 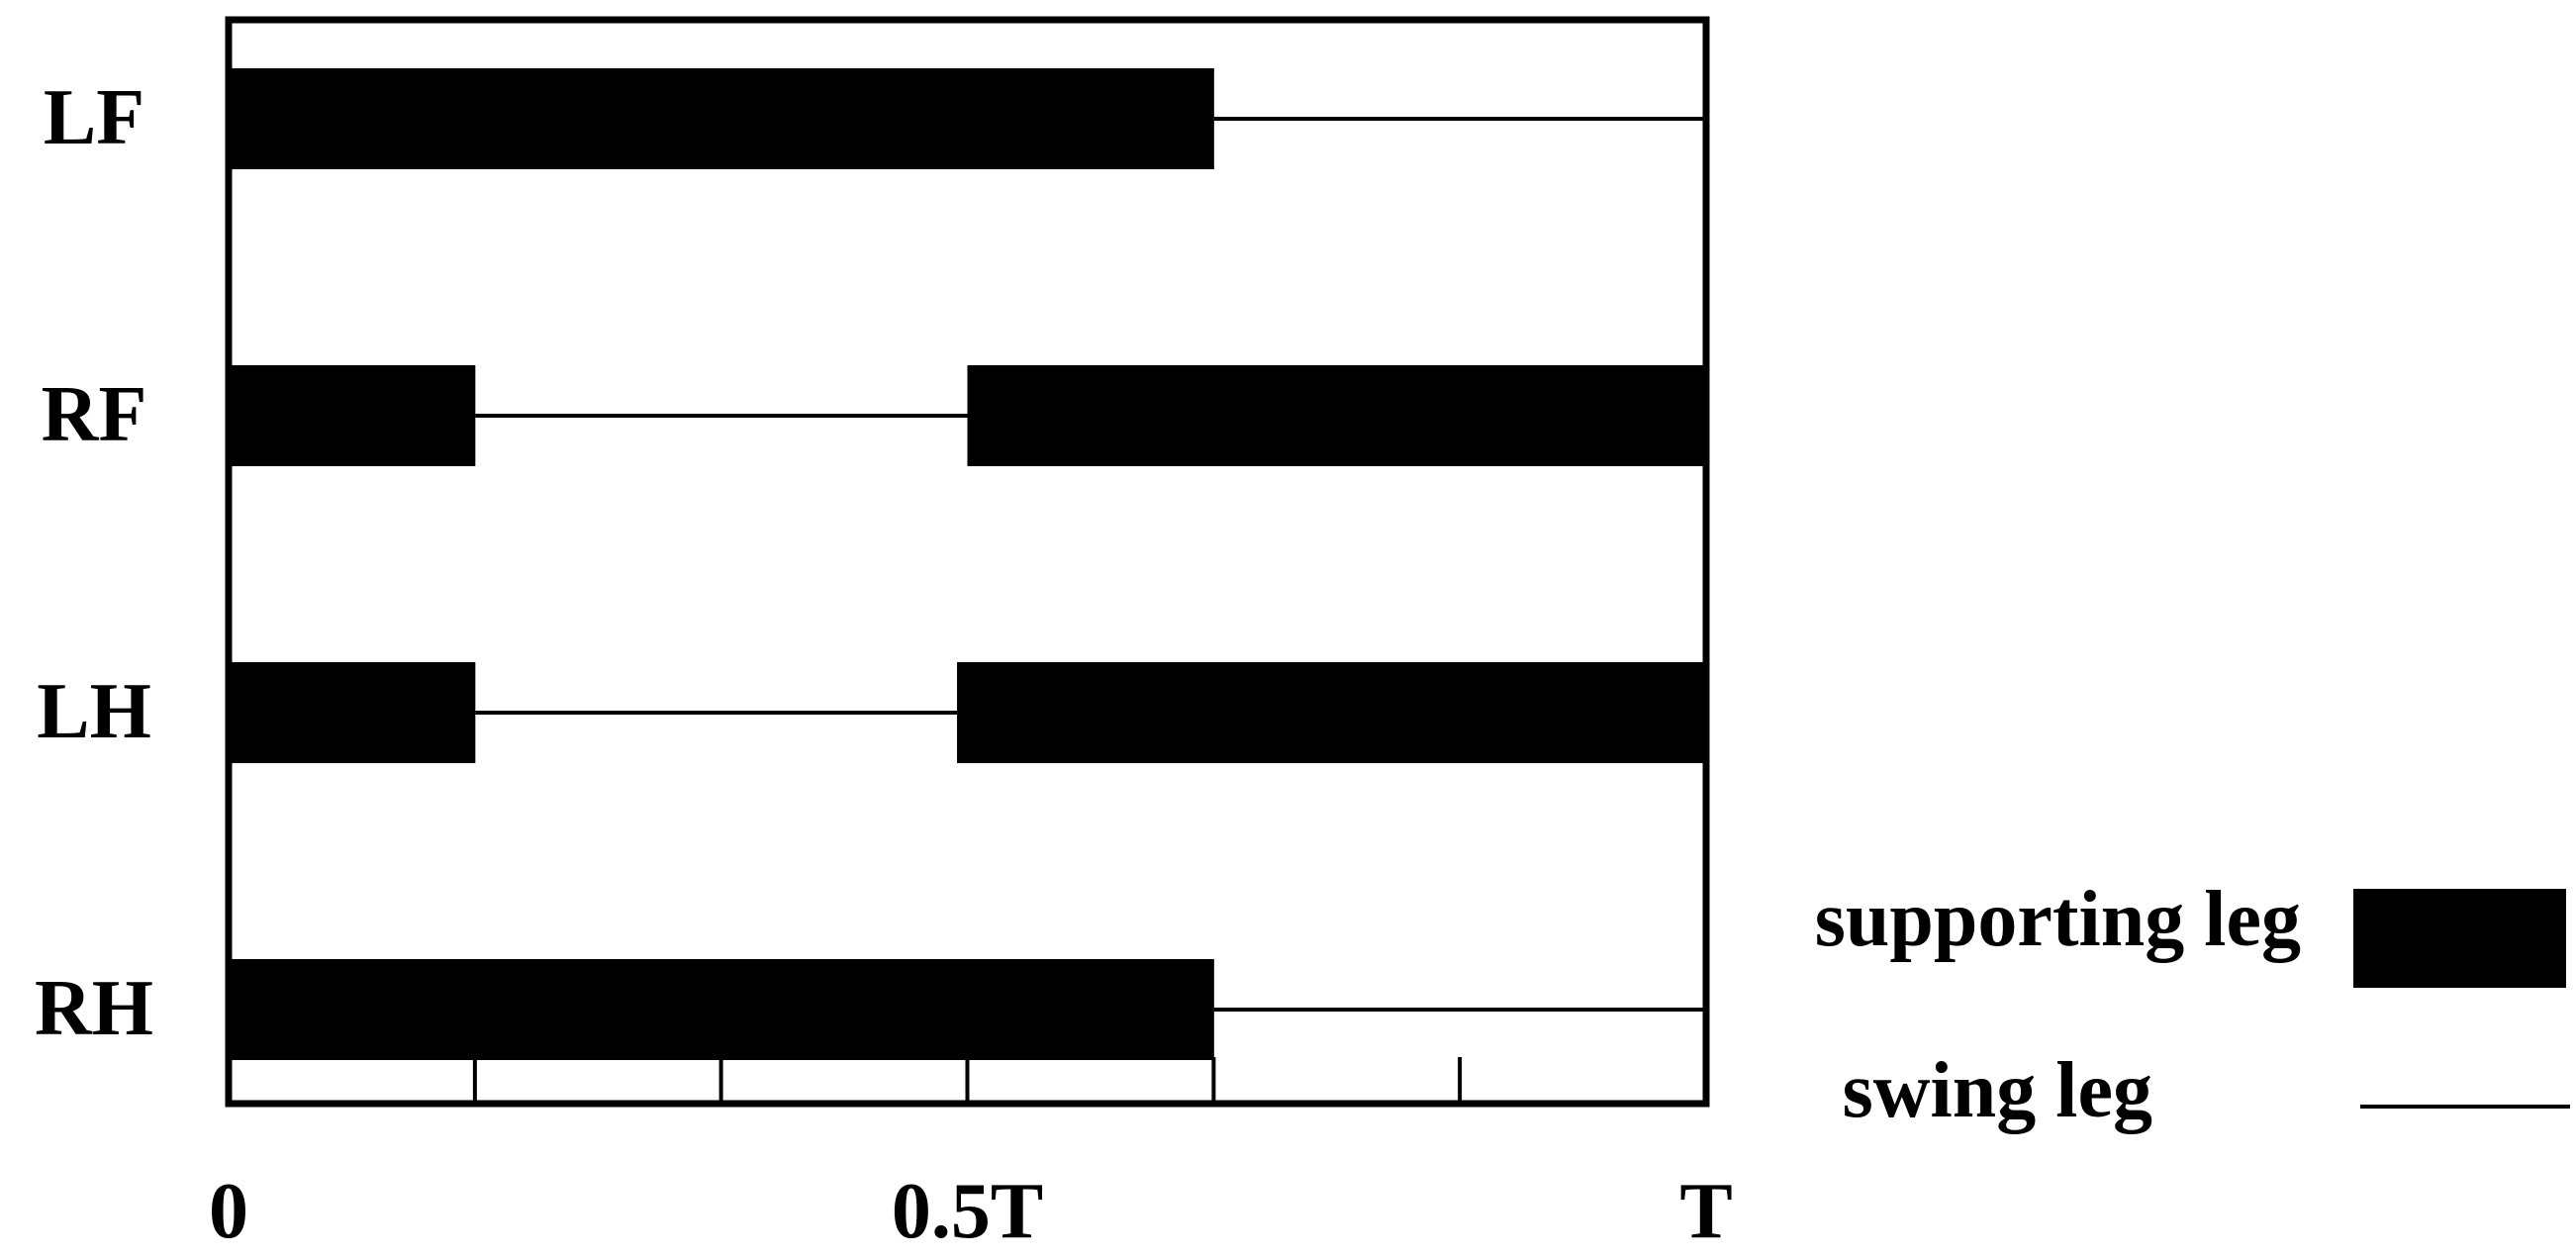 I want to click on minor-ticks, so click(x=967, y=1080).